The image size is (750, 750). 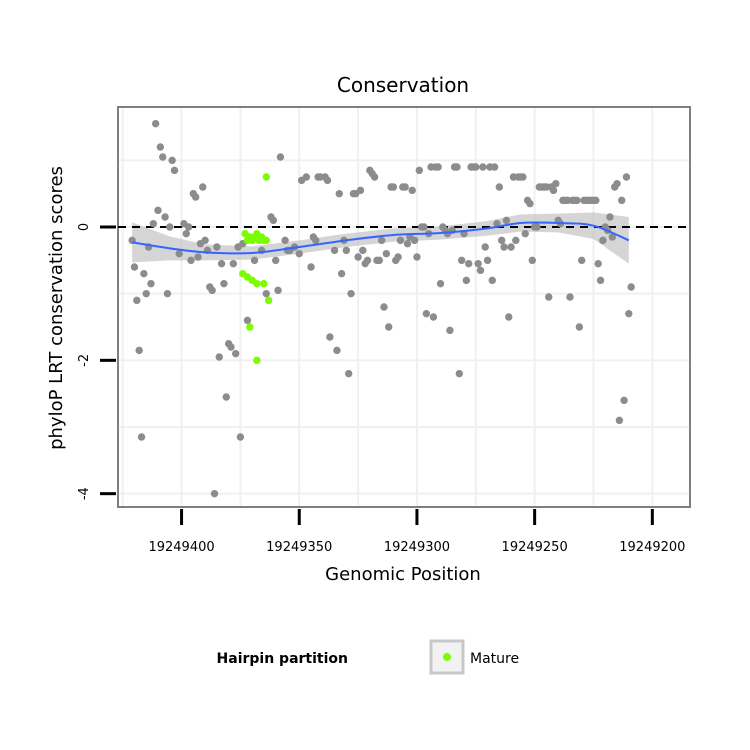 I want to click on chart-title: Conservation, so click(x=403, y=85).